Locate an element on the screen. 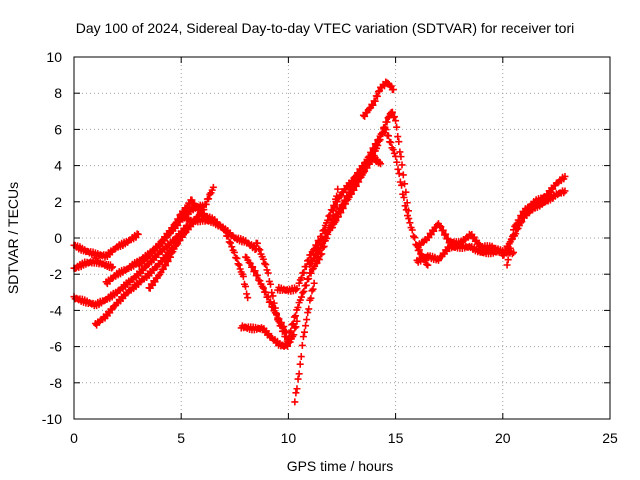 The image size is (640, 480). y-tick-label: 6 is located at coordinates (58, 129).